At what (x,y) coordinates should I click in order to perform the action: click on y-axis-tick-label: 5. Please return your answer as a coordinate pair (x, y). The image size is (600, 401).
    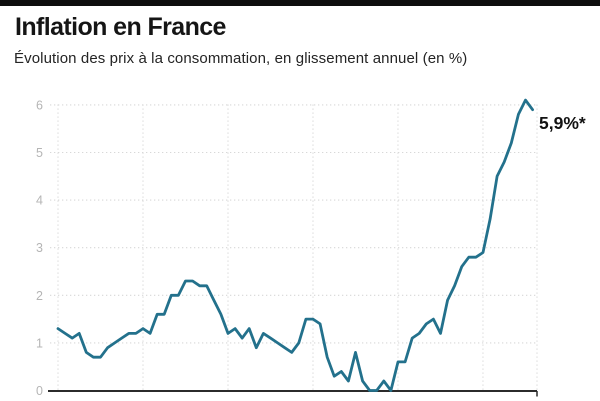
    Looking at the image, I should click on (39, 153).